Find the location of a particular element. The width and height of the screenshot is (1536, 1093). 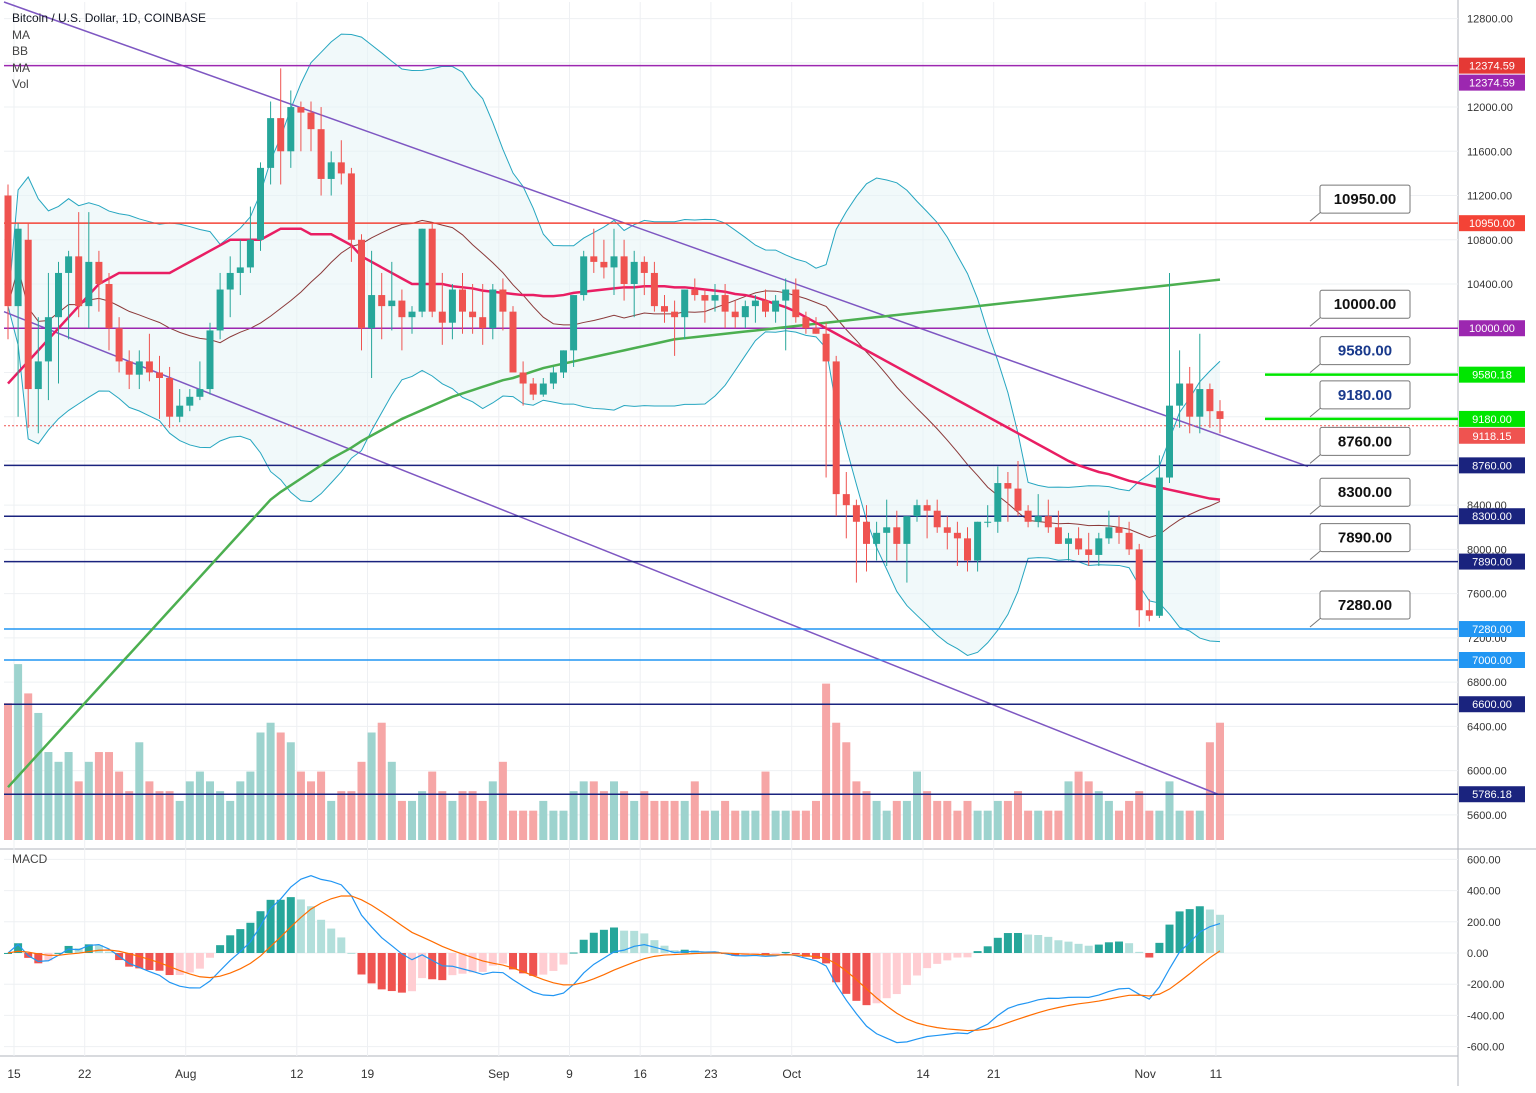

legend-indicator-ma: MA is located at coordinates (21, 34).